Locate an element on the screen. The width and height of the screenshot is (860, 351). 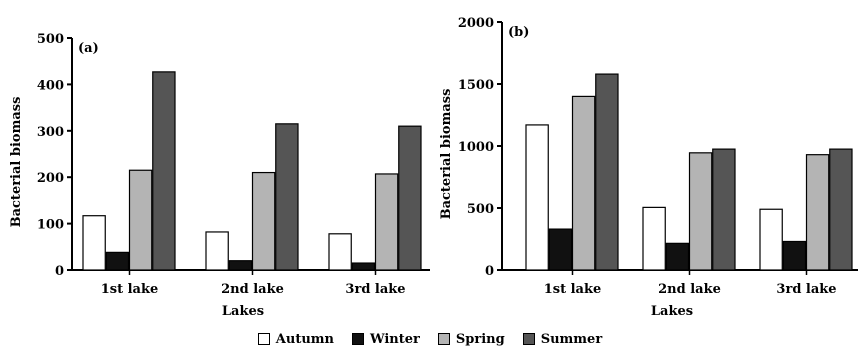
legend-label-spring: Spring is located at coordinates (480, 339).